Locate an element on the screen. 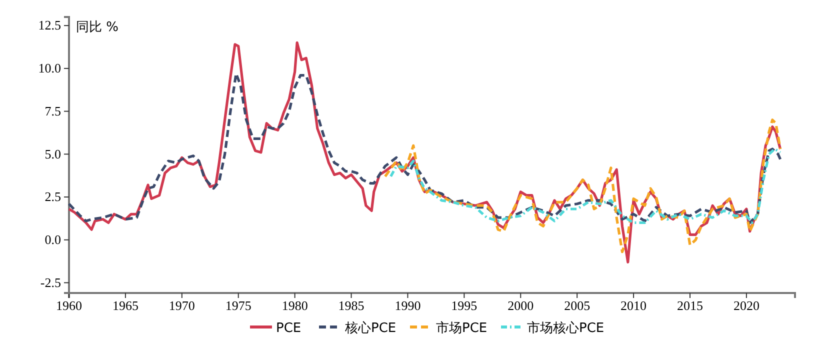  legend-label: PCE is located at coordinates (289, 328).